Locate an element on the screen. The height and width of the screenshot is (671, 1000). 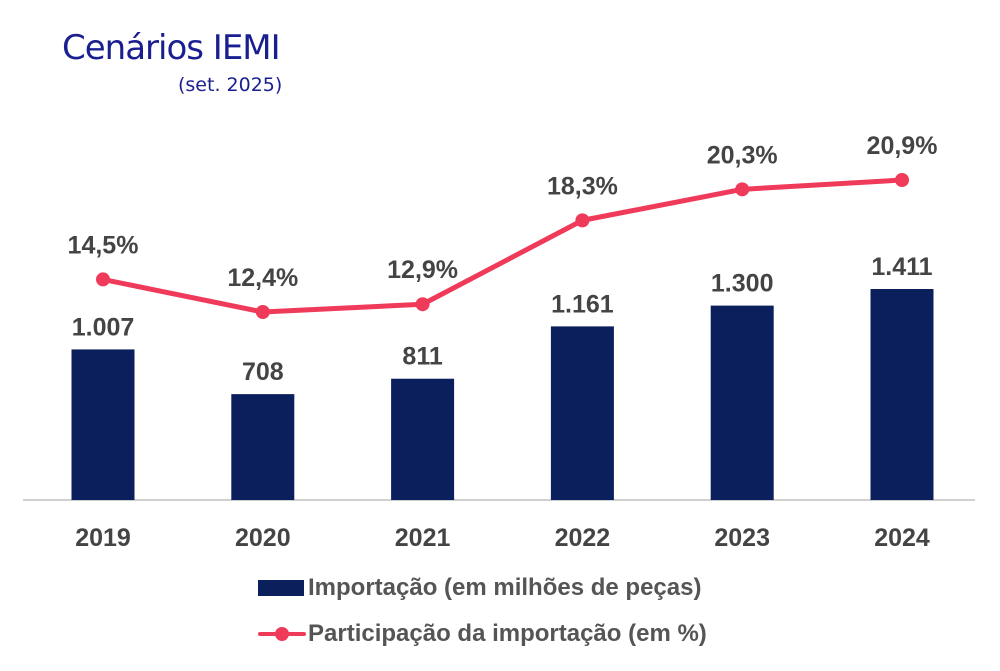
line-point-2021 is located at coordinates (422, 304).